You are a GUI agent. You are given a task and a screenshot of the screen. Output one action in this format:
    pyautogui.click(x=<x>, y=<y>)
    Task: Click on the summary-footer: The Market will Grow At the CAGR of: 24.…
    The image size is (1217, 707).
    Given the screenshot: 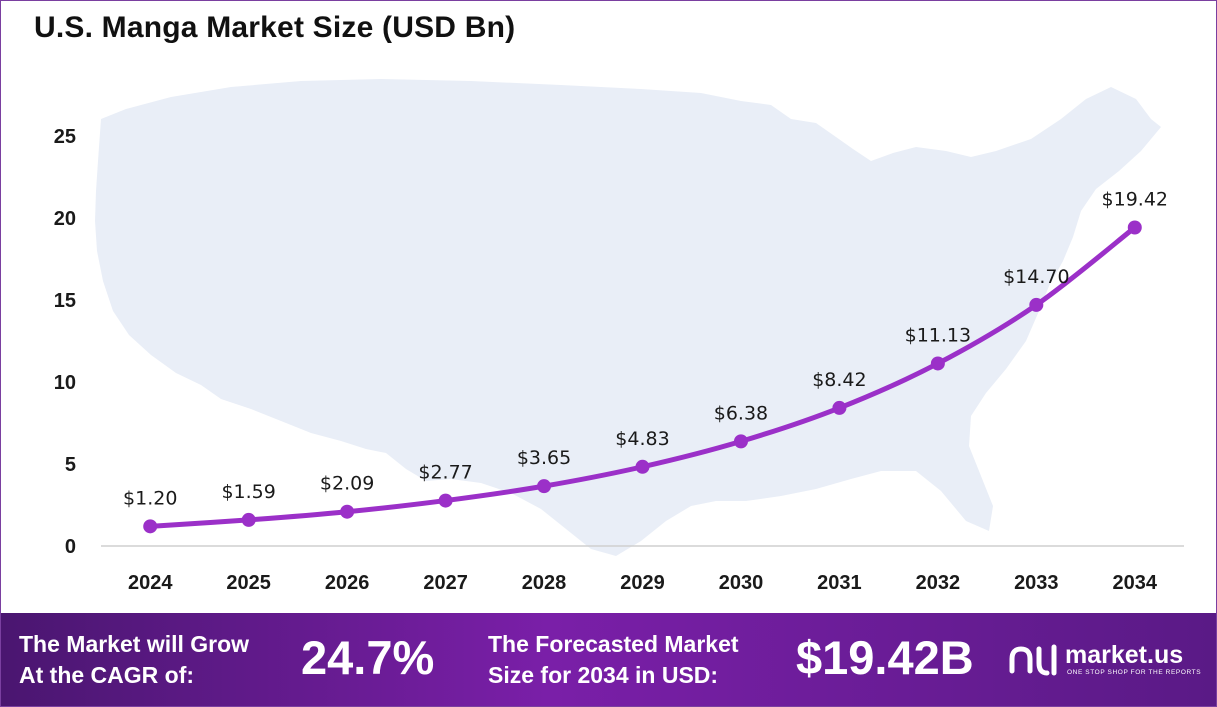 What is the action you would take?
    pyautogui.click(x=608, y=659)
    